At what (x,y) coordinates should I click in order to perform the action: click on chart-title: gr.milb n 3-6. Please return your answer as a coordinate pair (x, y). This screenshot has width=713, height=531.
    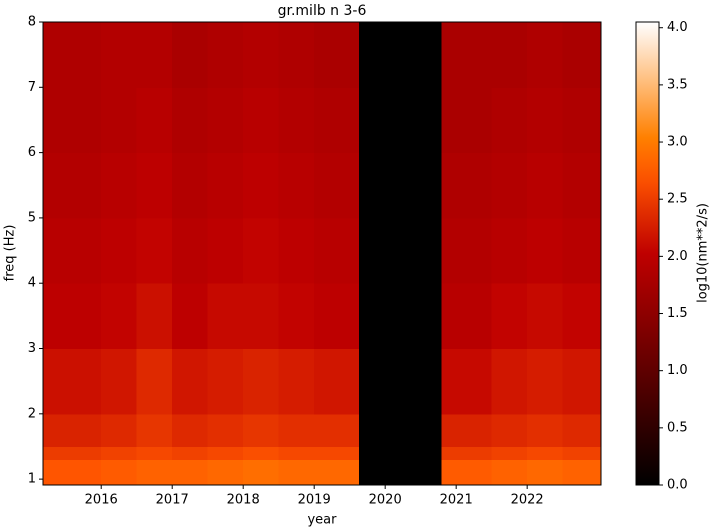
    Looking at the image, I should click on (322, 11).